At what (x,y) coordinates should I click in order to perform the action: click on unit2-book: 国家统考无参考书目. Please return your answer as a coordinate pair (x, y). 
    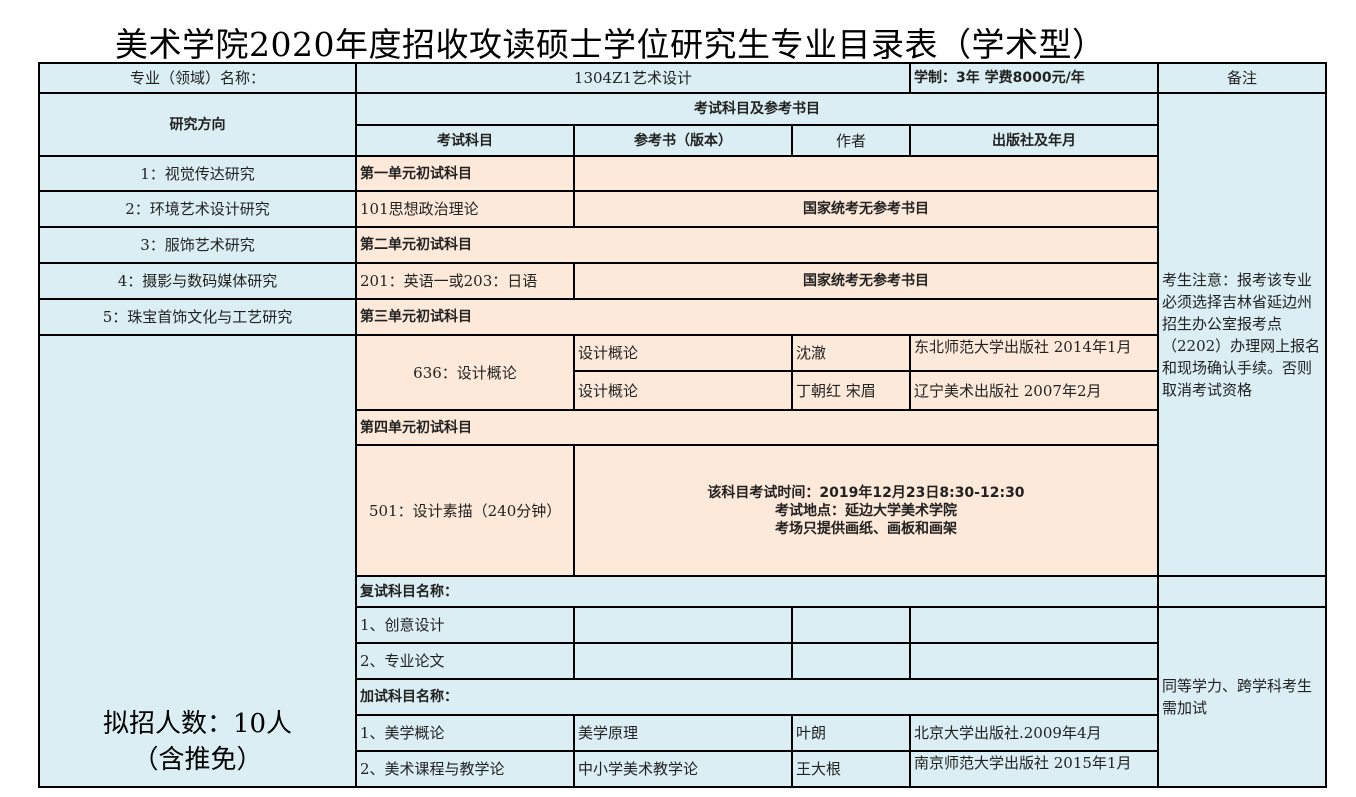
    Looking at the image, I should click on (866, 281).